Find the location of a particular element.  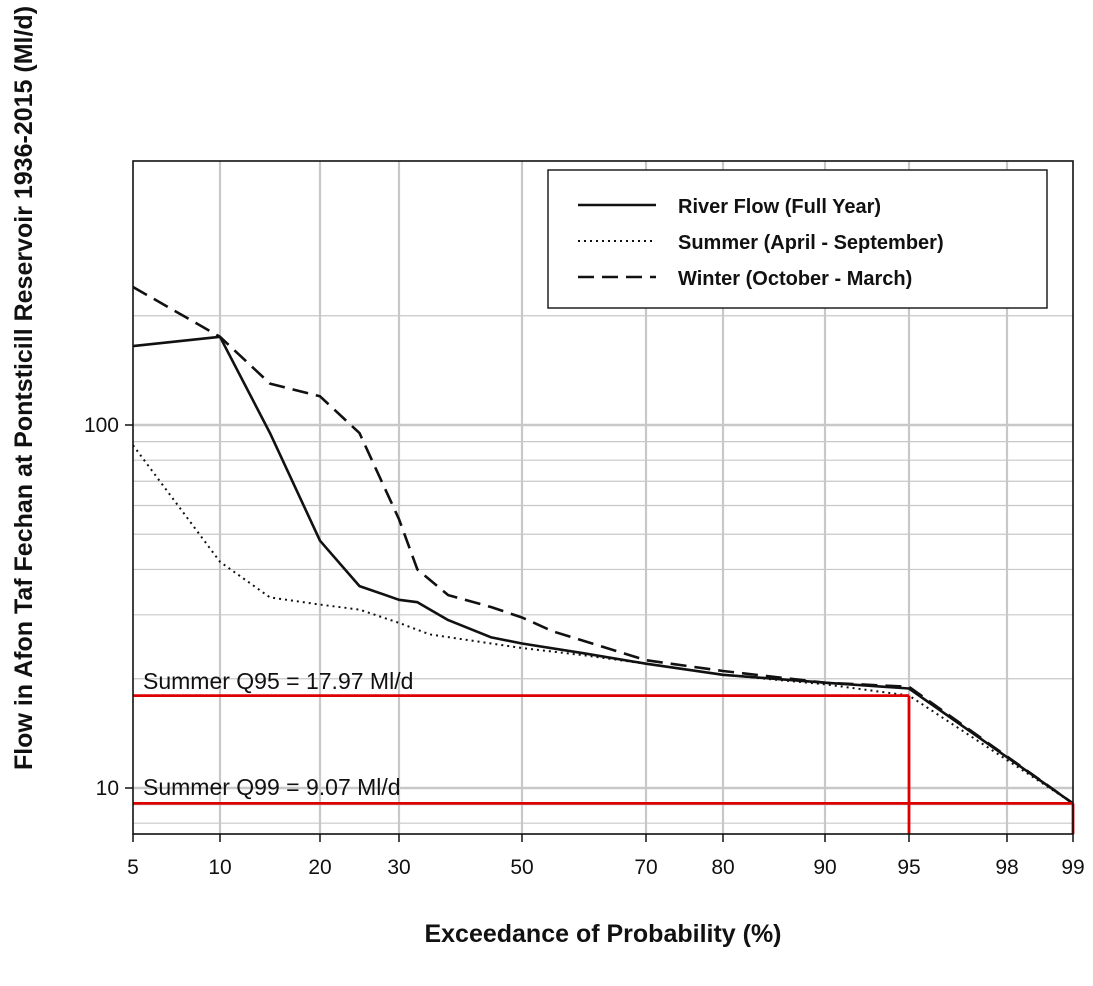

legend-label-winter: Winter (October - March) is located at coordinates (795, 279).